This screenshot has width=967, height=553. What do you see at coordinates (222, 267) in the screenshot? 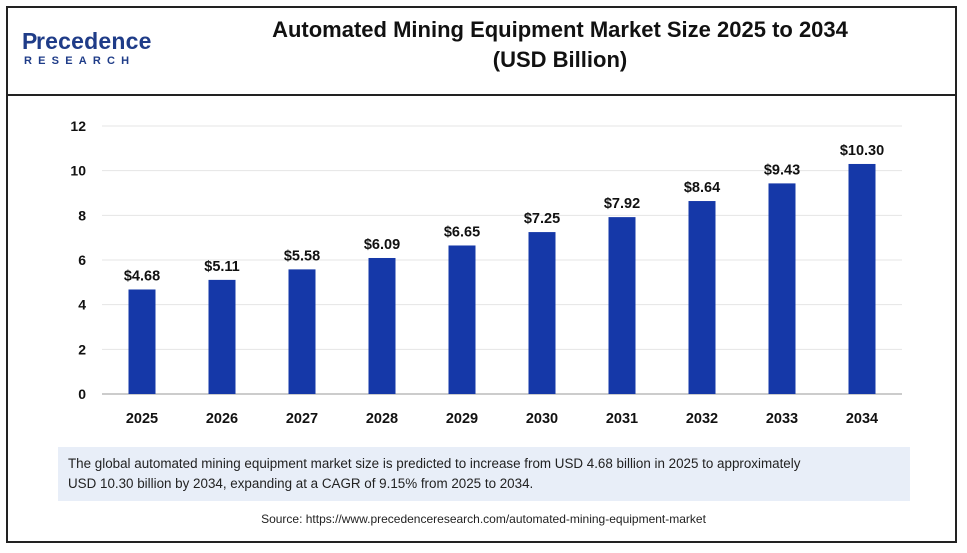
I see `data-label: $5.11` at bounding box center [222, 267].